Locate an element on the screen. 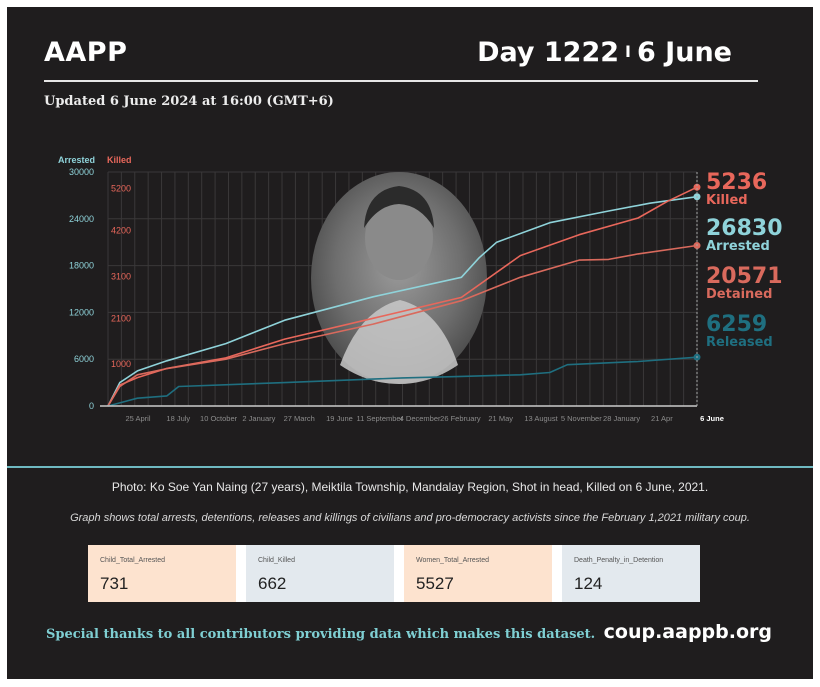 This screenshot has width=820, height=687. left-axis-tick-label: 6000 is located at coordinates (84, 359).